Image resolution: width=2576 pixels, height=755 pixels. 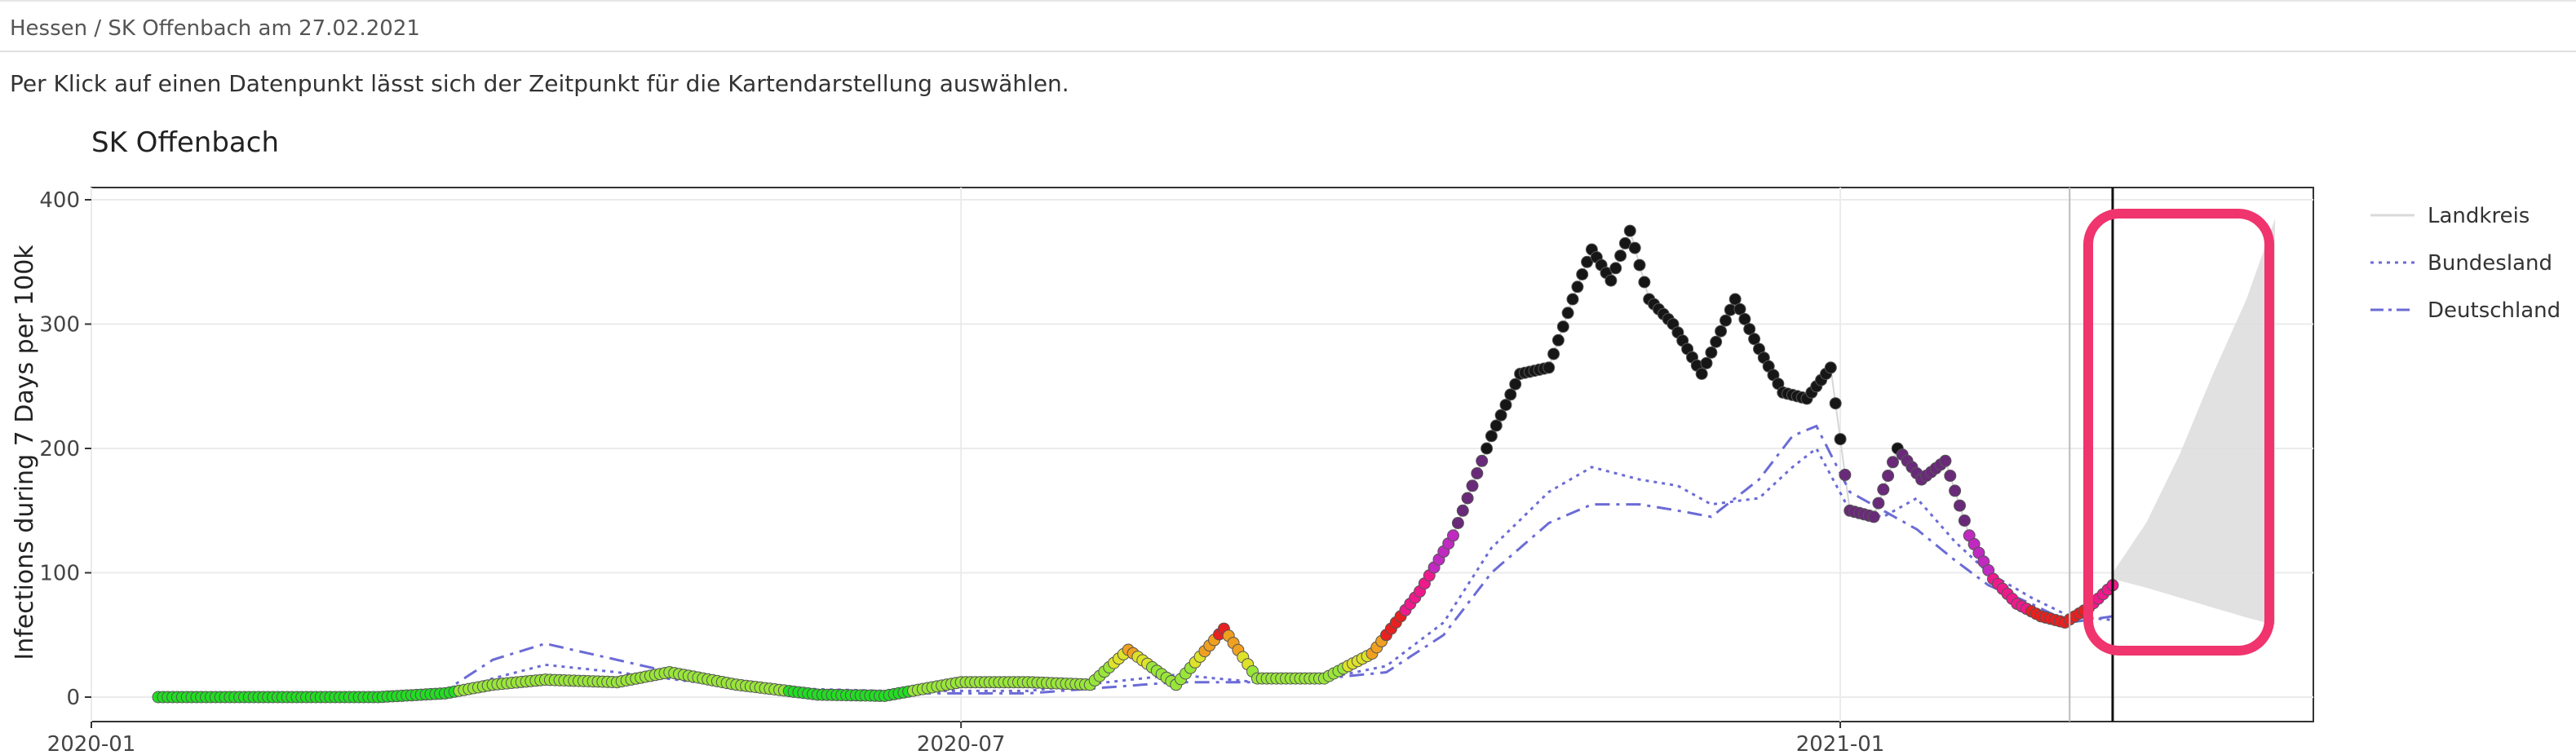 I want to click on forecast-band, so click(x=2194, y=421).